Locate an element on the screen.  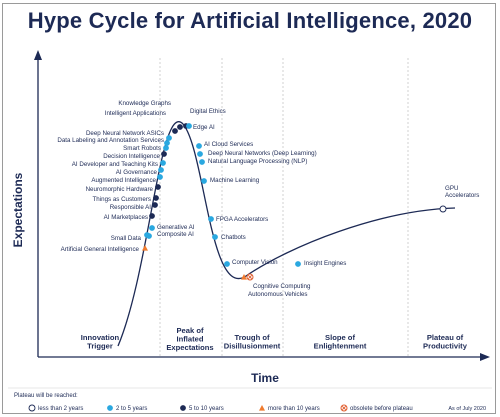
technology-label: FPGA Accelerators is located at coordinates (242, 219).